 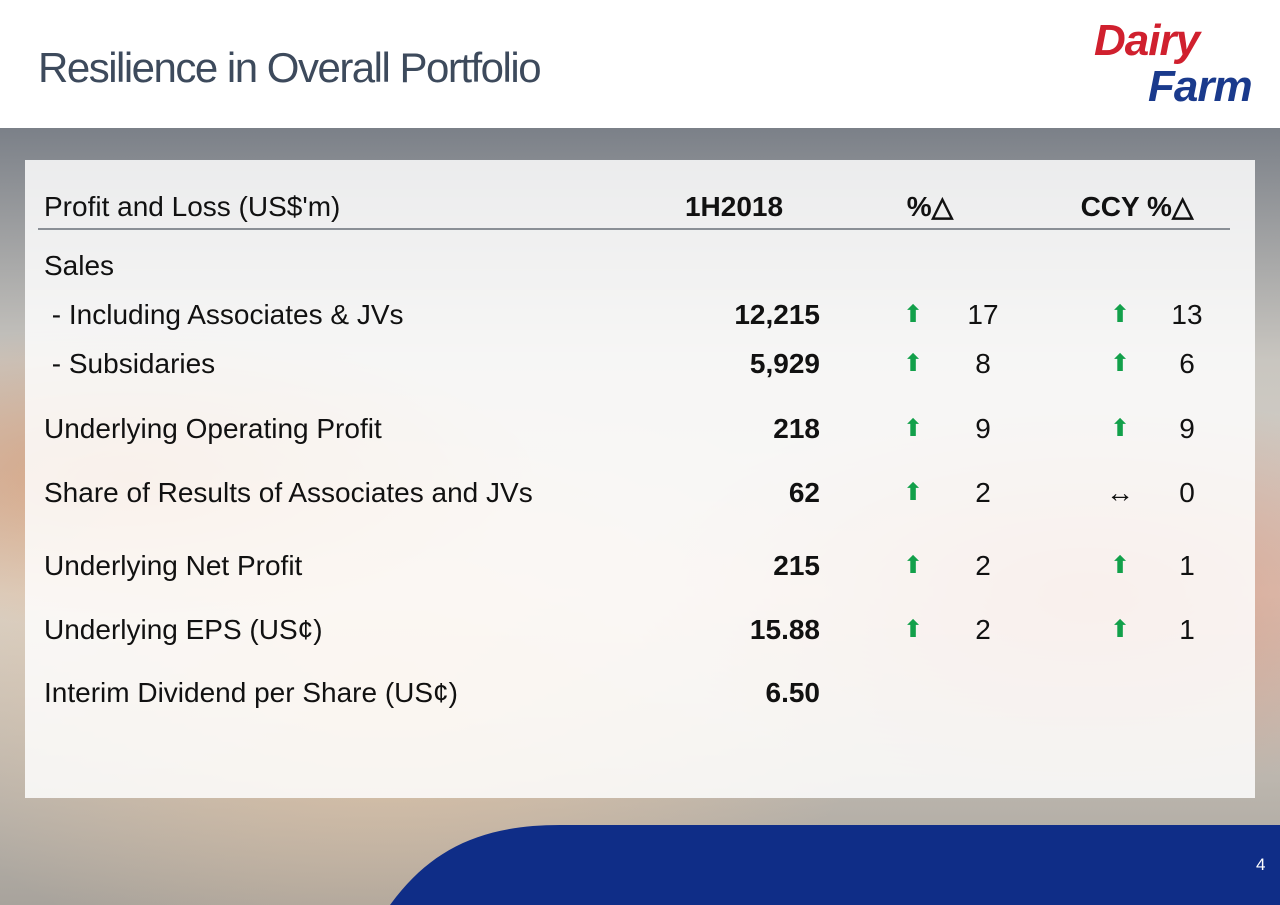 What do you see at coordinates (251, 692) in the screenshot?
I see `row-label: Interim Dividend per Share (US¢)` at bounding box center [251, 692].